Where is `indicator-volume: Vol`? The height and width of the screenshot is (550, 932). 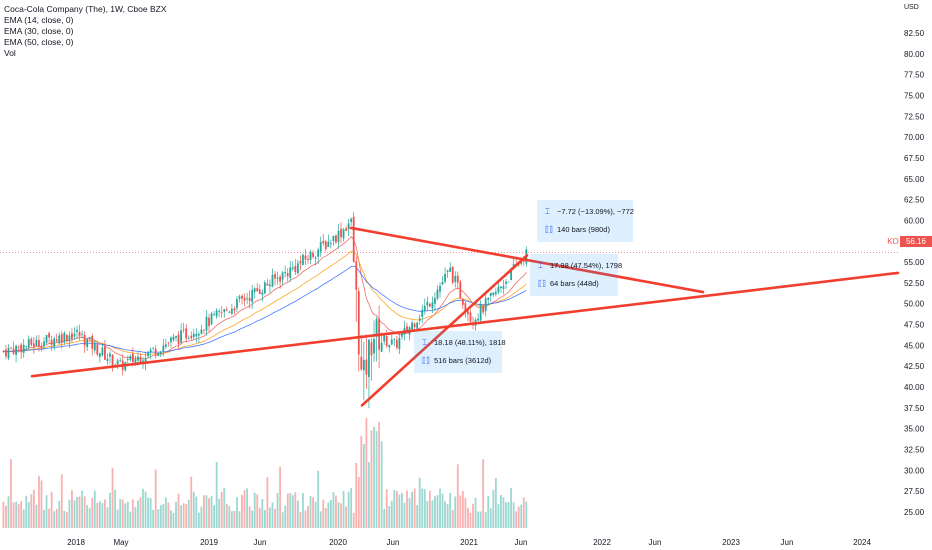
indicator-volume: Vol is located at coordinates (10, 53).